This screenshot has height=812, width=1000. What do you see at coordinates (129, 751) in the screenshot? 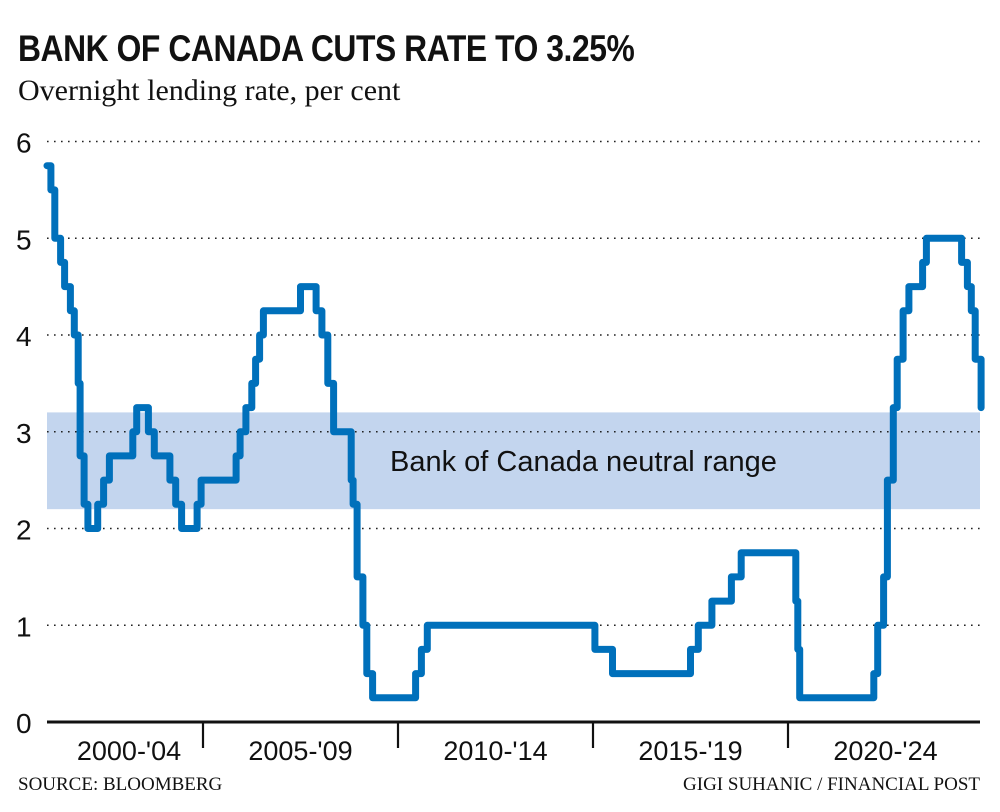
I see `x-category-label: 2000-'04` at bounding box center [129, 751].